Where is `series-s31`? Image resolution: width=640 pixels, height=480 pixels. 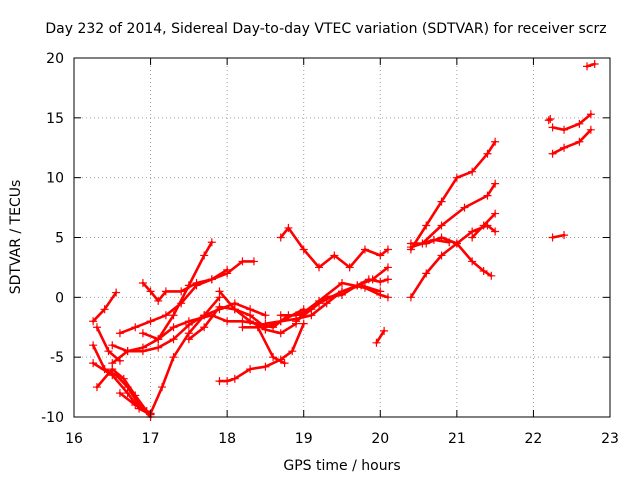 series-s31 is located at coordinates (591, 65).